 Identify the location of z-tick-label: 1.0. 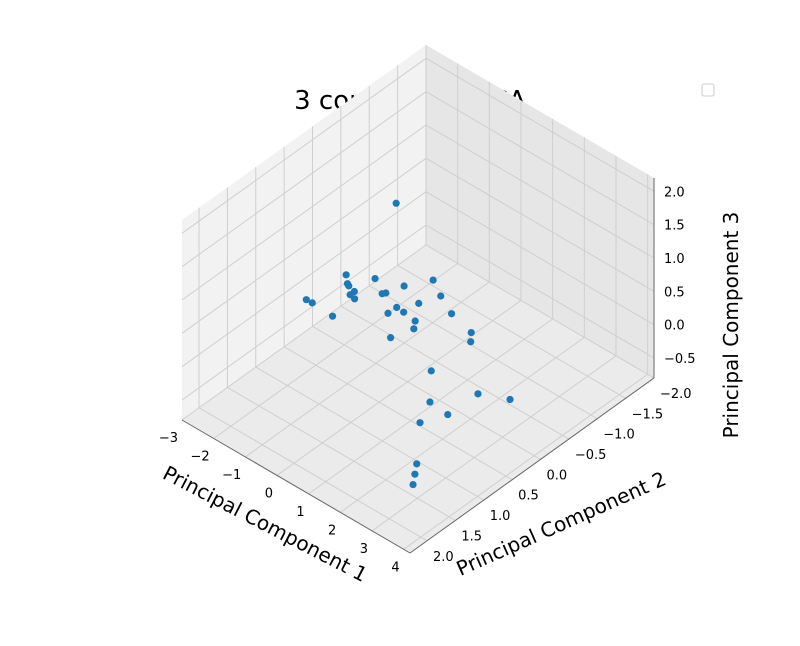
(674, 259).